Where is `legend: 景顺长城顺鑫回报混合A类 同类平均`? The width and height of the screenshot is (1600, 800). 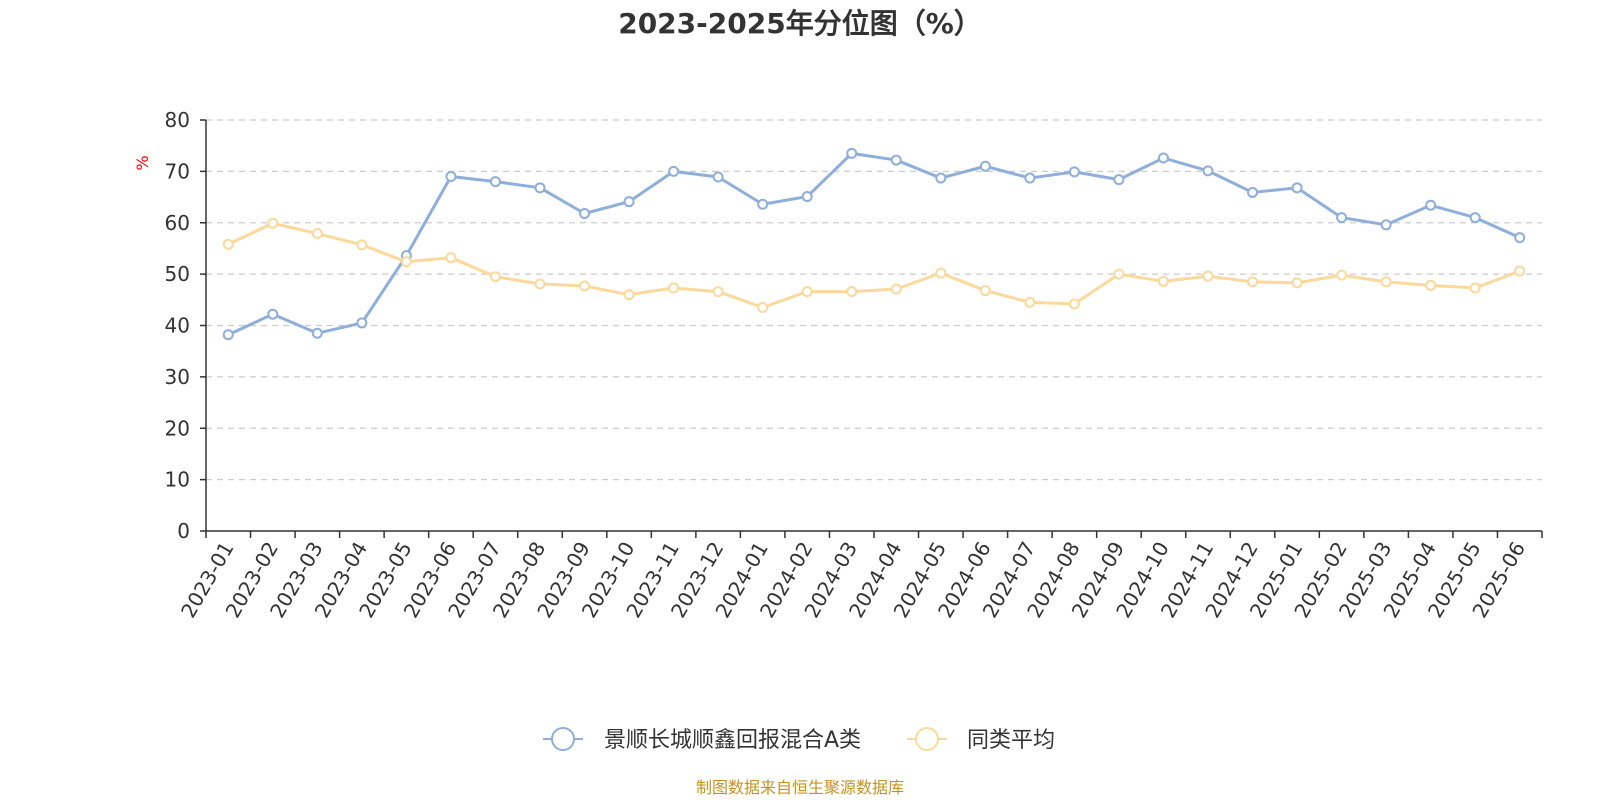
legend: 景顺长城顺鑫回报混合A类 同类平均 is located at coordinates (799, 740).